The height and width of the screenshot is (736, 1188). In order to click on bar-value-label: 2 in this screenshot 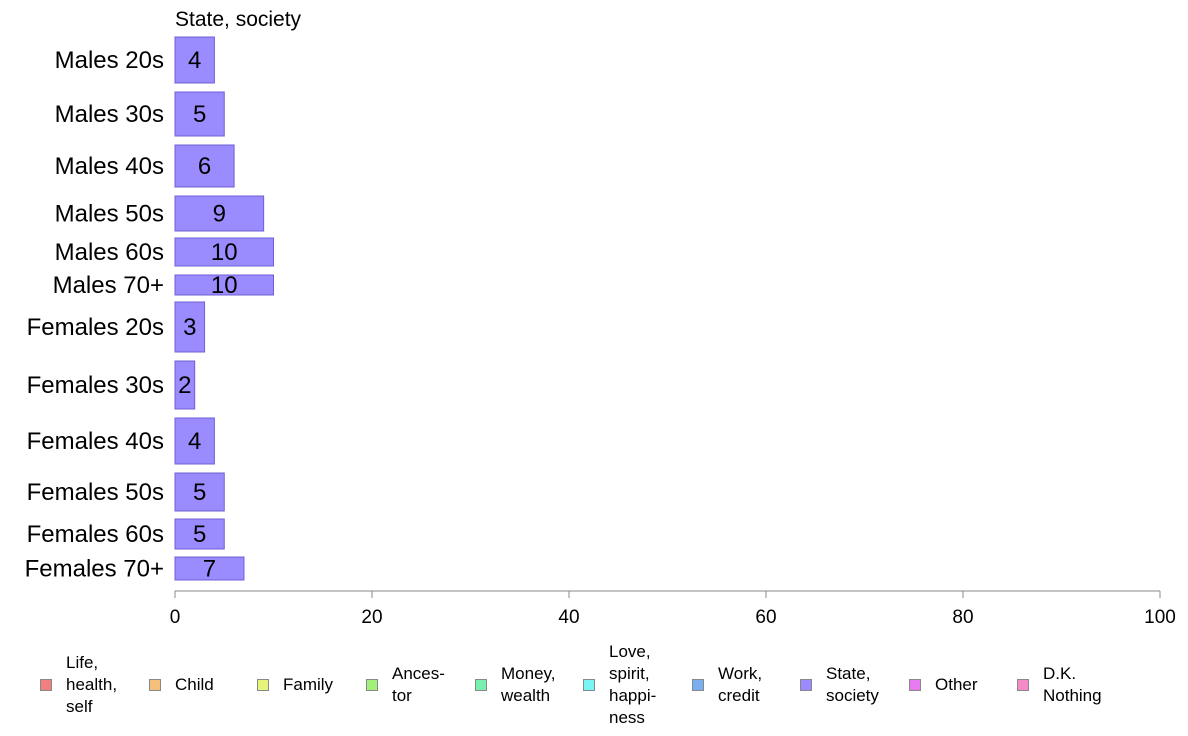, I will do `click(184, 385)`.